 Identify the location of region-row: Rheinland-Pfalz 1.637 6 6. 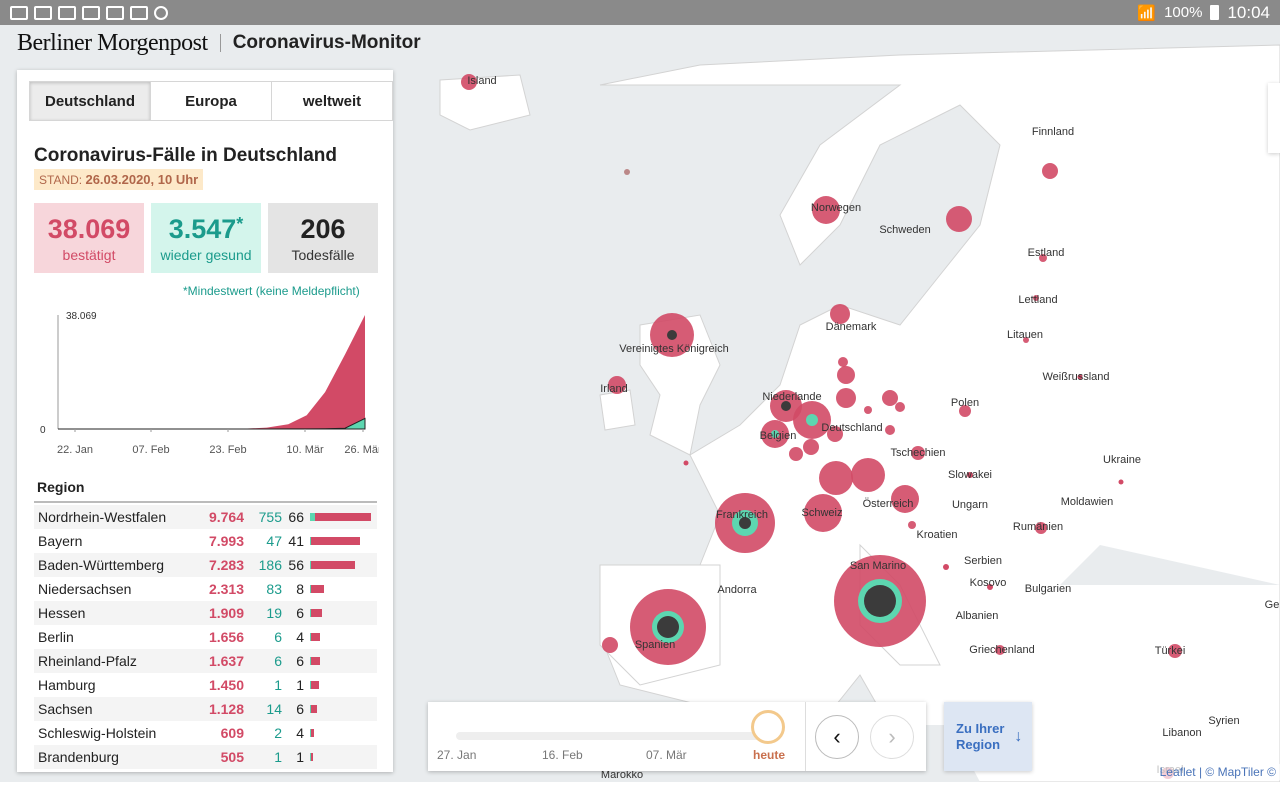
(205, 661).